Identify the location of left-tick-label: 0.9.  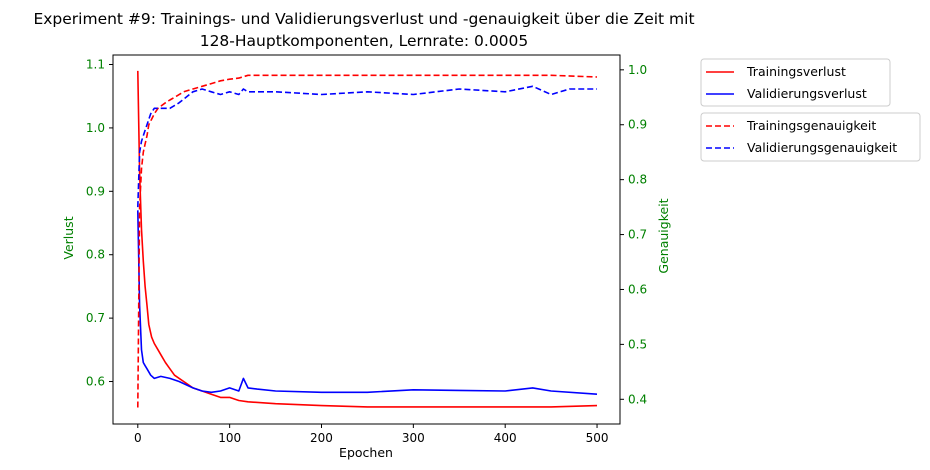
(95, 191).